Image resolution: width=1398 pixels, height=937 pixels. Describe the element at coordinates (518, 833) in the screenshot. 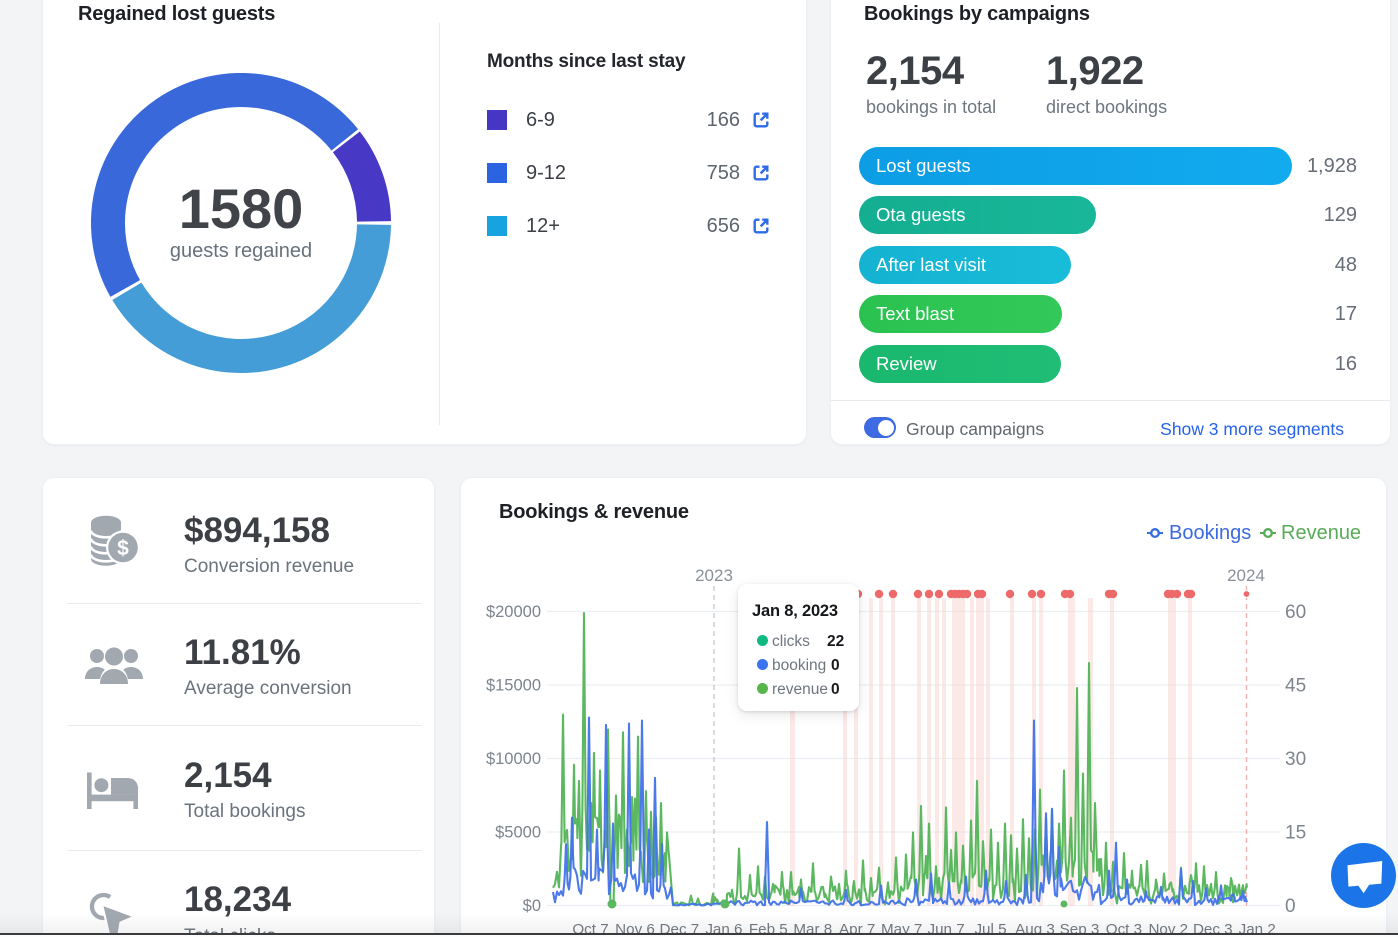

I see `svg-text: $5000` at that location.